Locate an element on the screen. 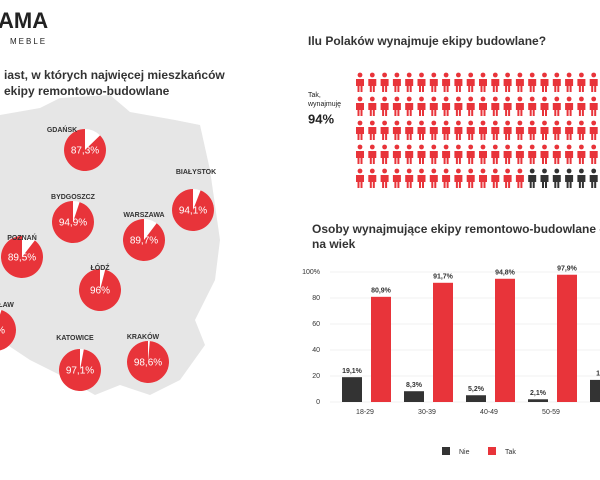 The height and width of the screenshot is (480, 600). city-label: BYDGOSZCZ is located at coordinates (73, 197).